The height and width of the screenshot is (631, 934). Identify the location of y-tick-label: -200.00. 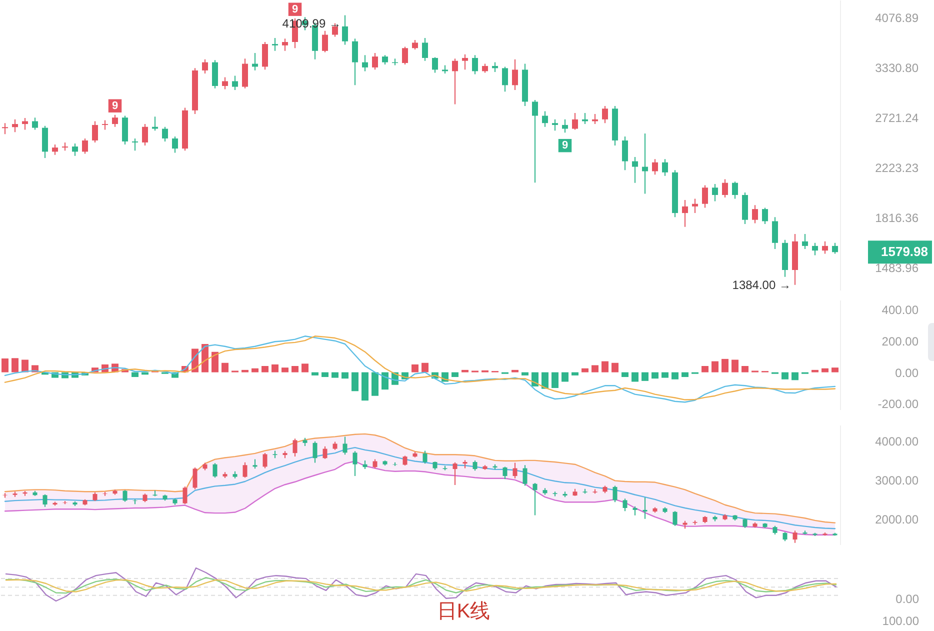
(898, 404).